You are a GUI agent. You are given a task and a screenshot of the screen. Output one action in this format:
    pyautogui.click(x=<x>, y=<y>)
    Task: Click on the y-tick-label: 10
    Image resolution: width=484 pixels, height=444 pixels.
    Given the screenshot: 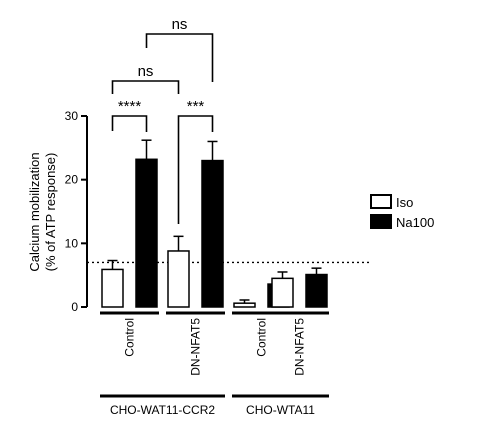 What is the action you would take?
    pyautogui.click(x=72, y=243)
    